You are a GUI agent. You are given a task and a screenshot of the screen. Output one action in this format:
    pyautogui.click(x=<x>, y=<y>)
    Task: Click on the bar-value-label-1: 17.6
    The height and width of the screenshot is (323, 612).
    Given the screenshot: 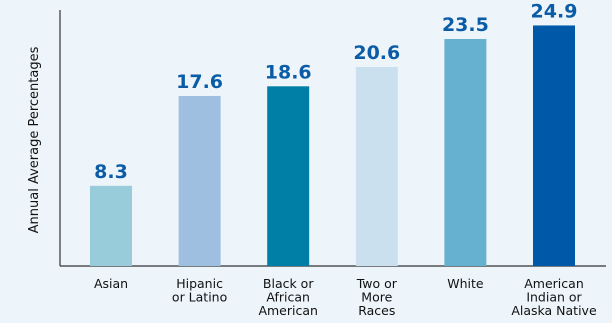 What is the action you would take?
    pyautogui.click(x=199, y=82)
    